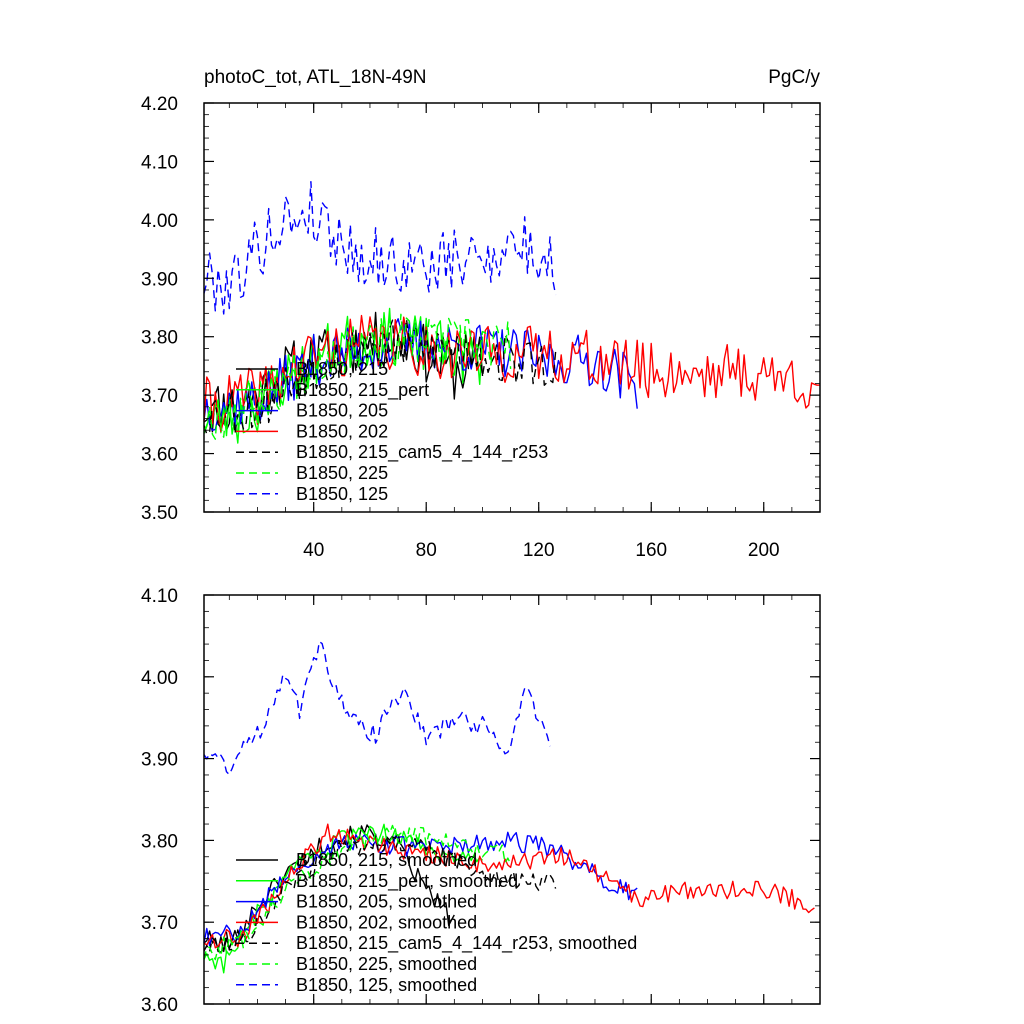  I want to click on legend-label: B1850, 202, smoothed, so click(386, 922).